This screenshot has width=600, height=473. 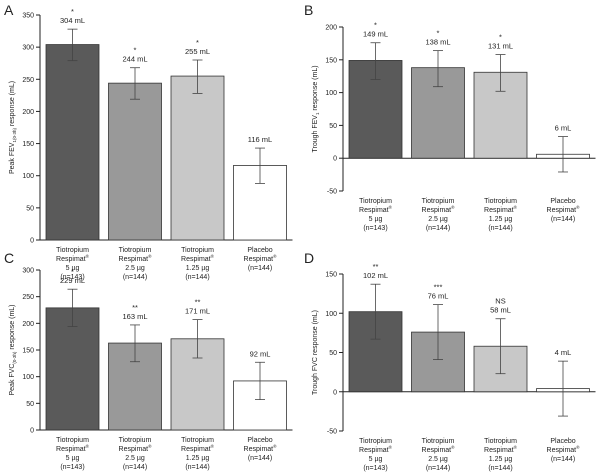 I want to click on y-tick-label: 250, so click(x=28, y=297).